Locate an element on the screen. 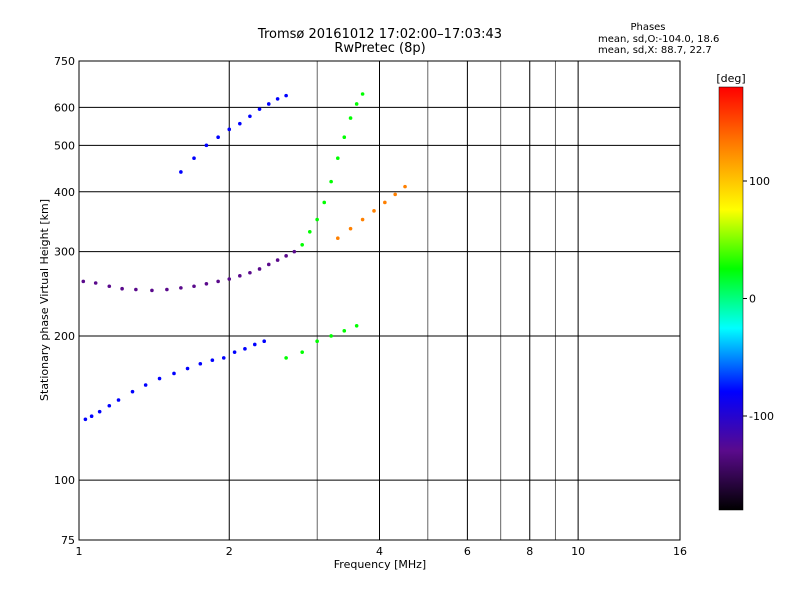  colorbar-label: [deg] is located at coordinates (730, 78).